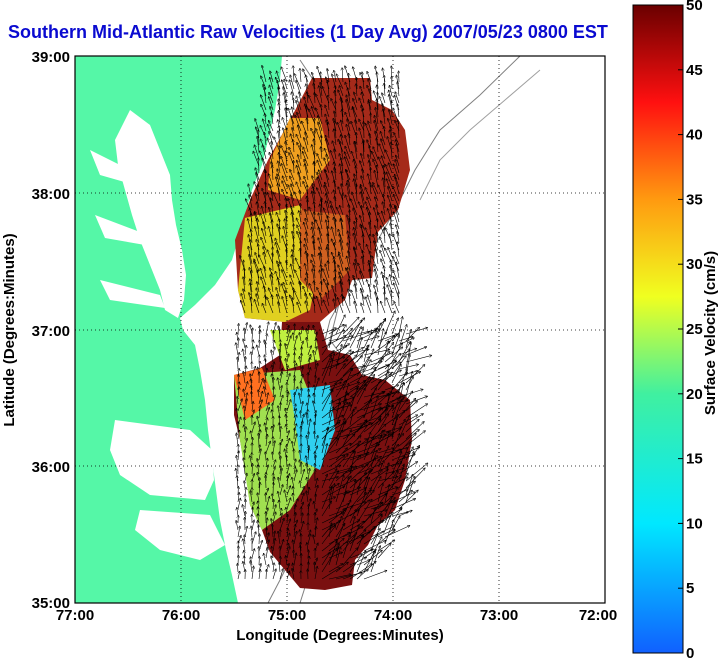 The image size is (724, 659). What do you see at coordinates (393, 615) in the screenshot?
I see `x-tick-label: 74:00` at bounding box center [393, 615].